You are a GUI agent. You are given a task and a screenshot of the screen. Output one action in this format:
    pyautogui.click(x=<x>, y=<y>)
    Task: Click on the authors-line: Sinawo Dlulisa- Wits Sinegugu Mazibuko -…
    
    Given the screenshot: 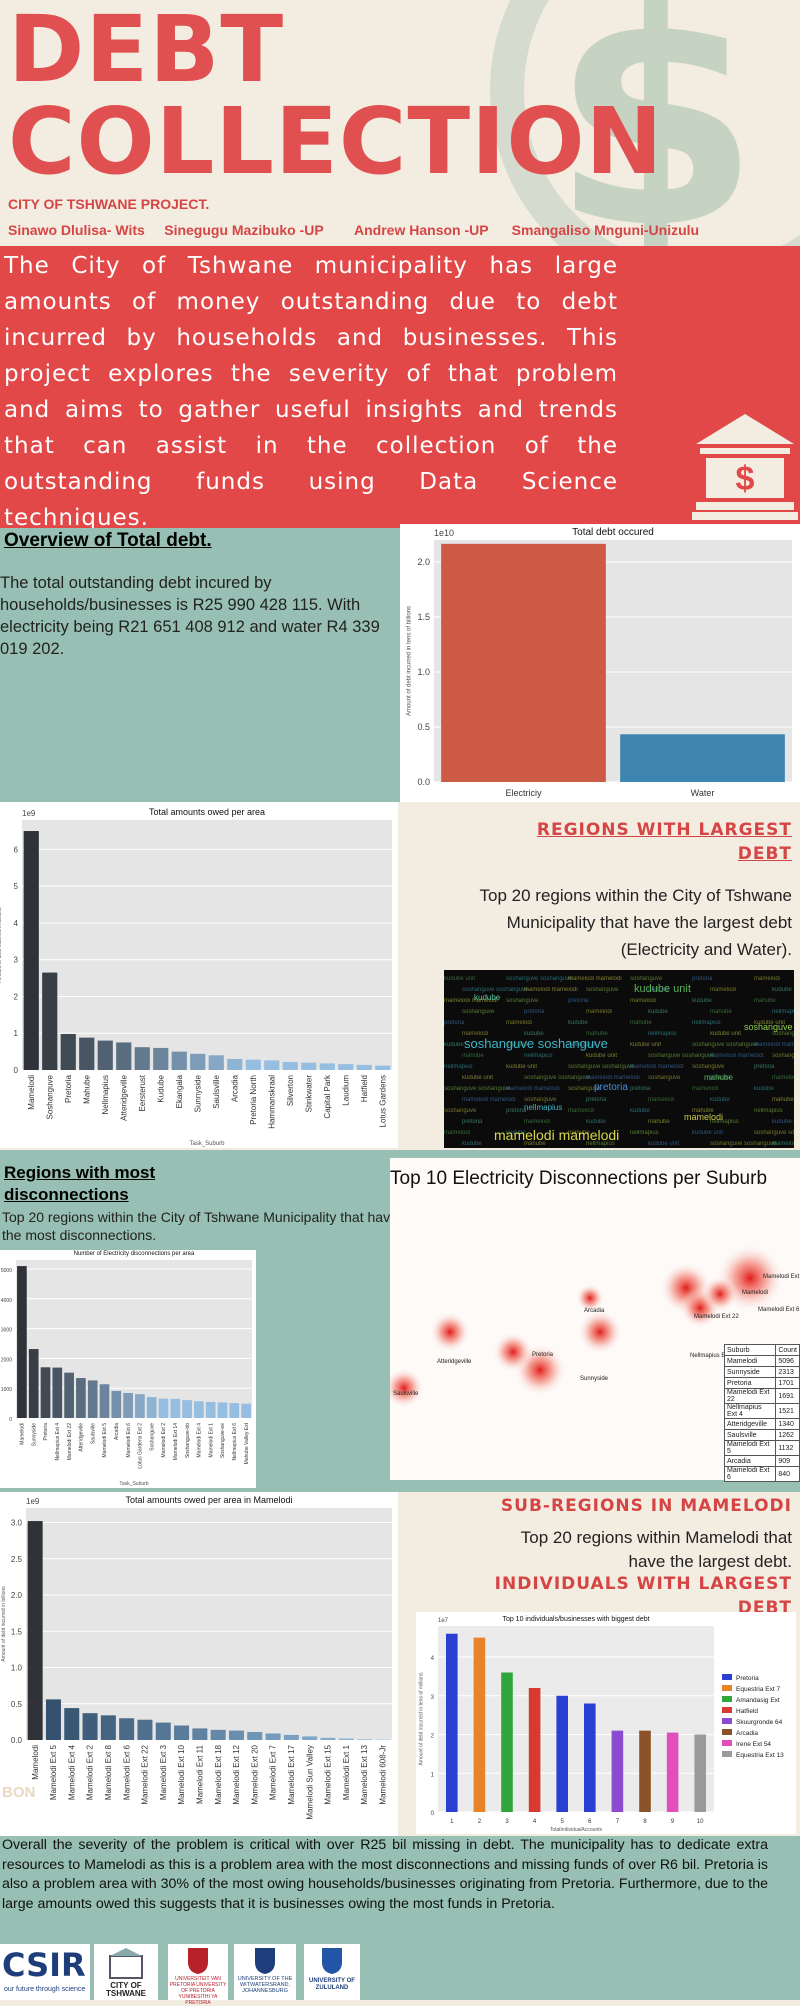 What is the action you would take?
    pyautogui.click(x=353, y=230)
    